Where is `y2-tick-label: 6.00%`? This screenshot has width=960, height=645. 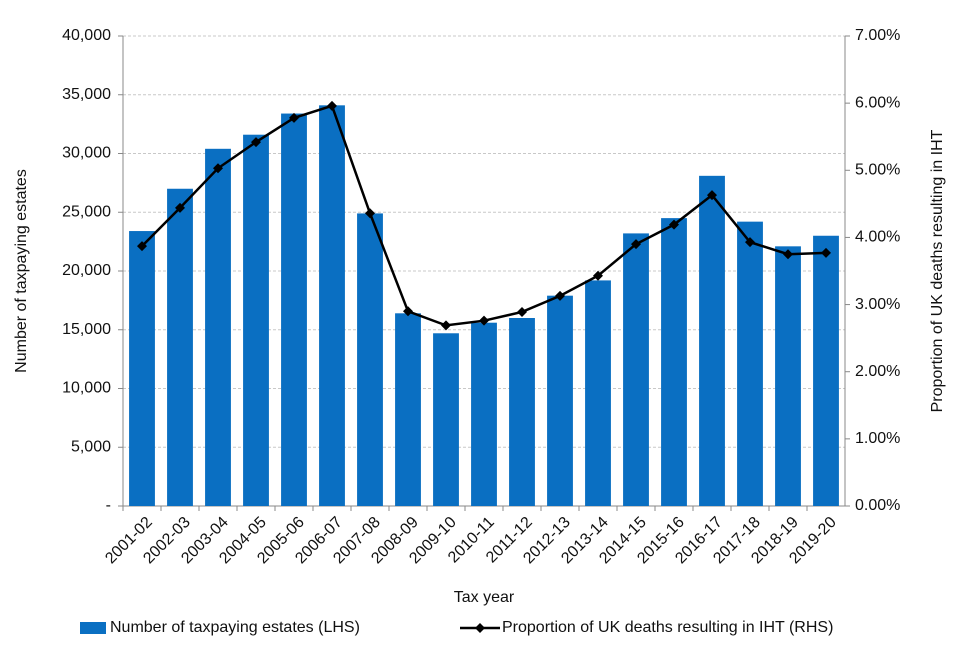 y2-tick-label: 6.00% is located at coordinates (877, 102).